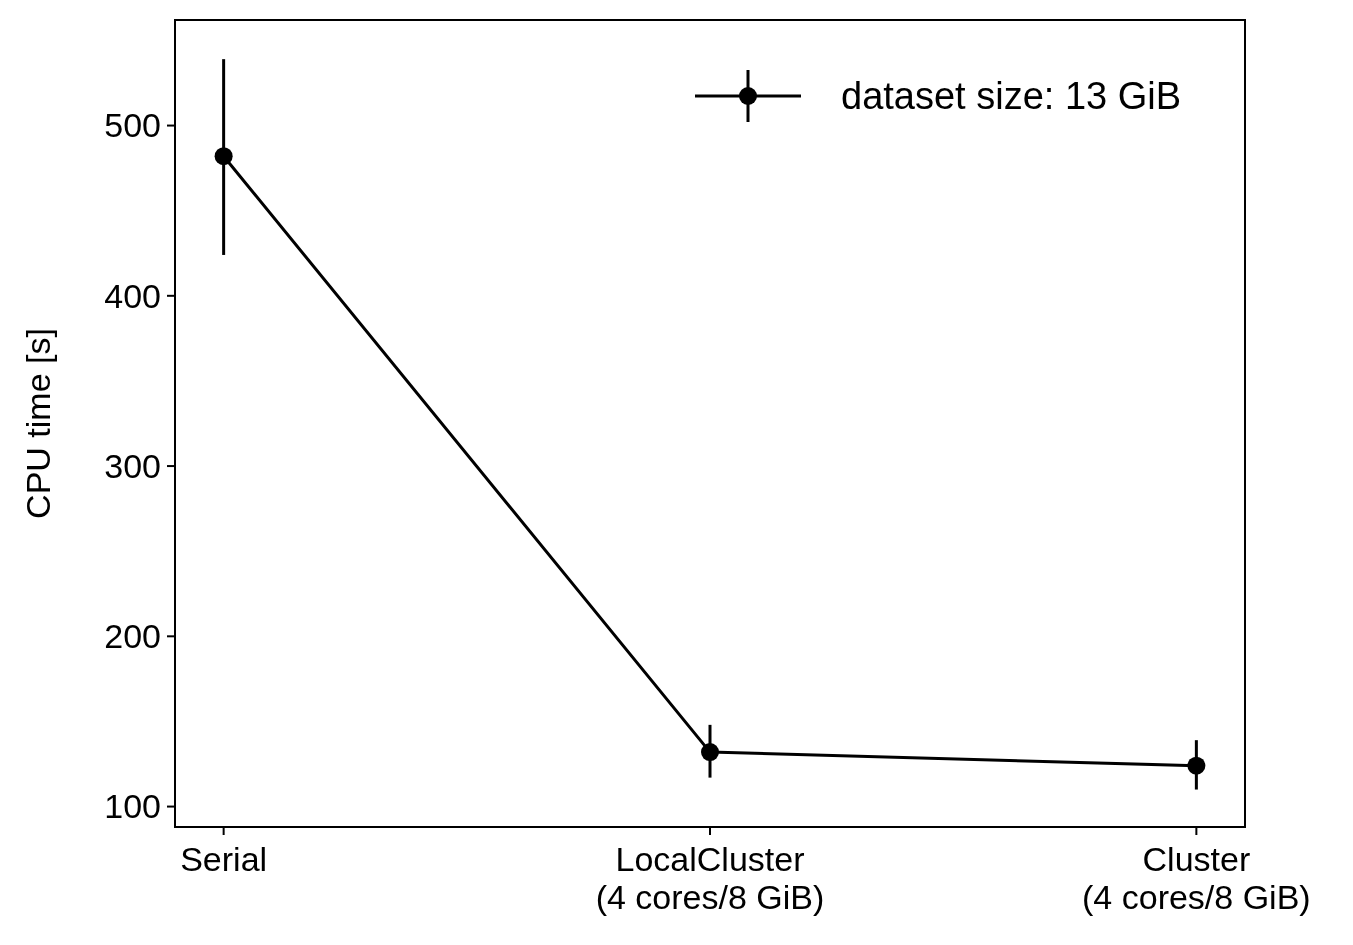 The height and width of the screenshot is (945, 1353). What do you see at coordinates (132, 636) in the screenshot?
I see `y-tick-label: 200` at bounding box center [132, 636].